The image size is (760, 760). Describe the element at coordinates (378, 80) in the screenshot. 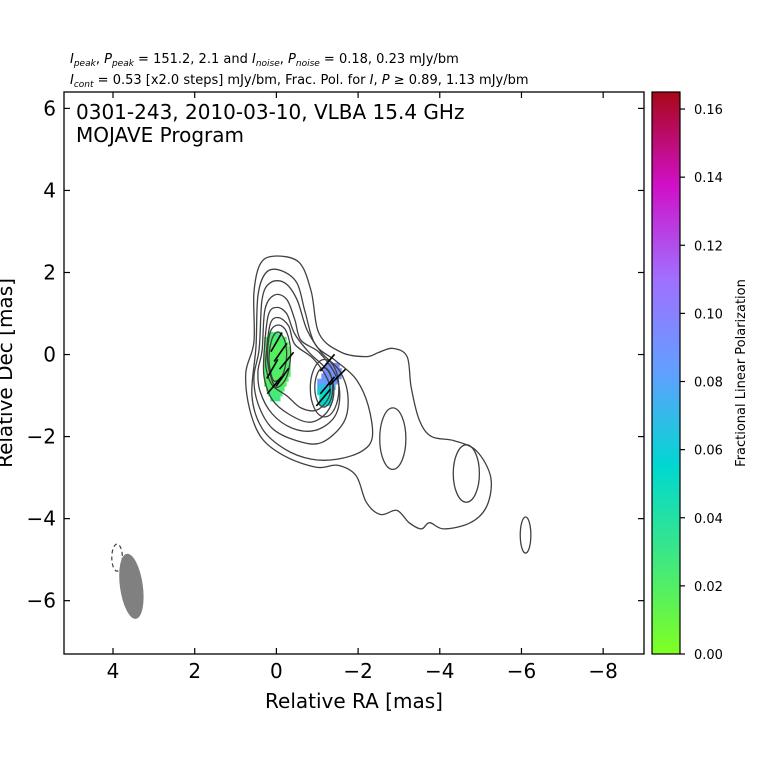

I see `header-line2-segment: ,` at that location.